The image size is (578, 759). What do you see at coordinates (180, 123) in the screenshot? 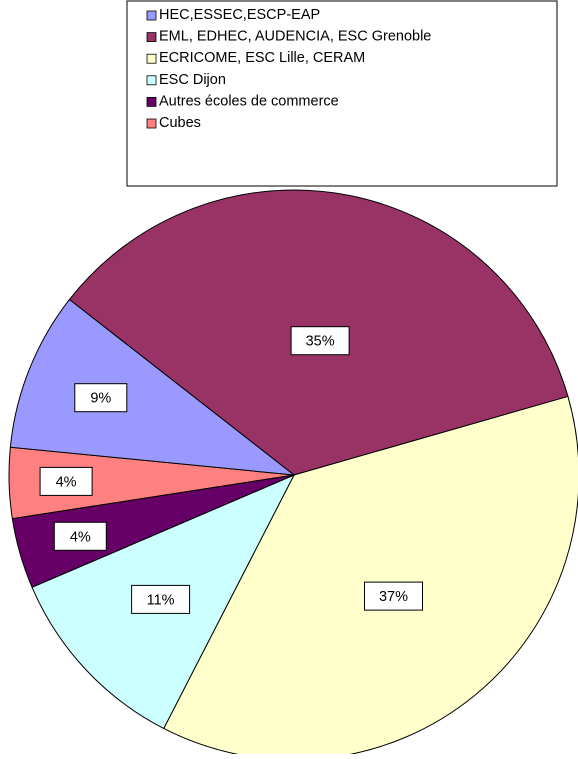
I see `legend-label: Cubes` at bounding box center [180, 123].